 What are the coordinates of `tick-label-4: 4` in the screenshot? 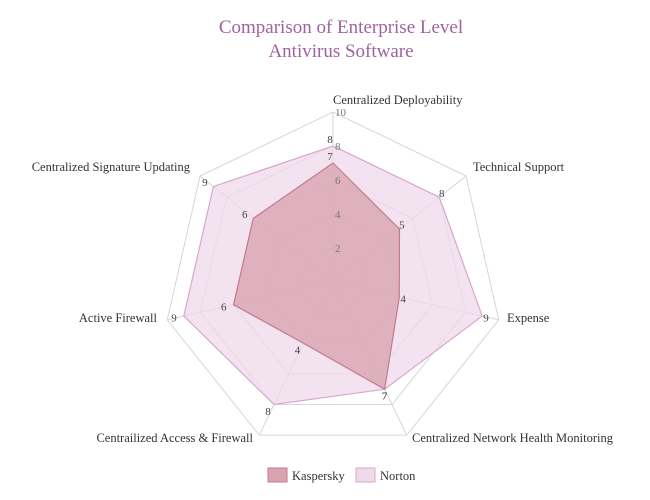 It's located at (338, 215).